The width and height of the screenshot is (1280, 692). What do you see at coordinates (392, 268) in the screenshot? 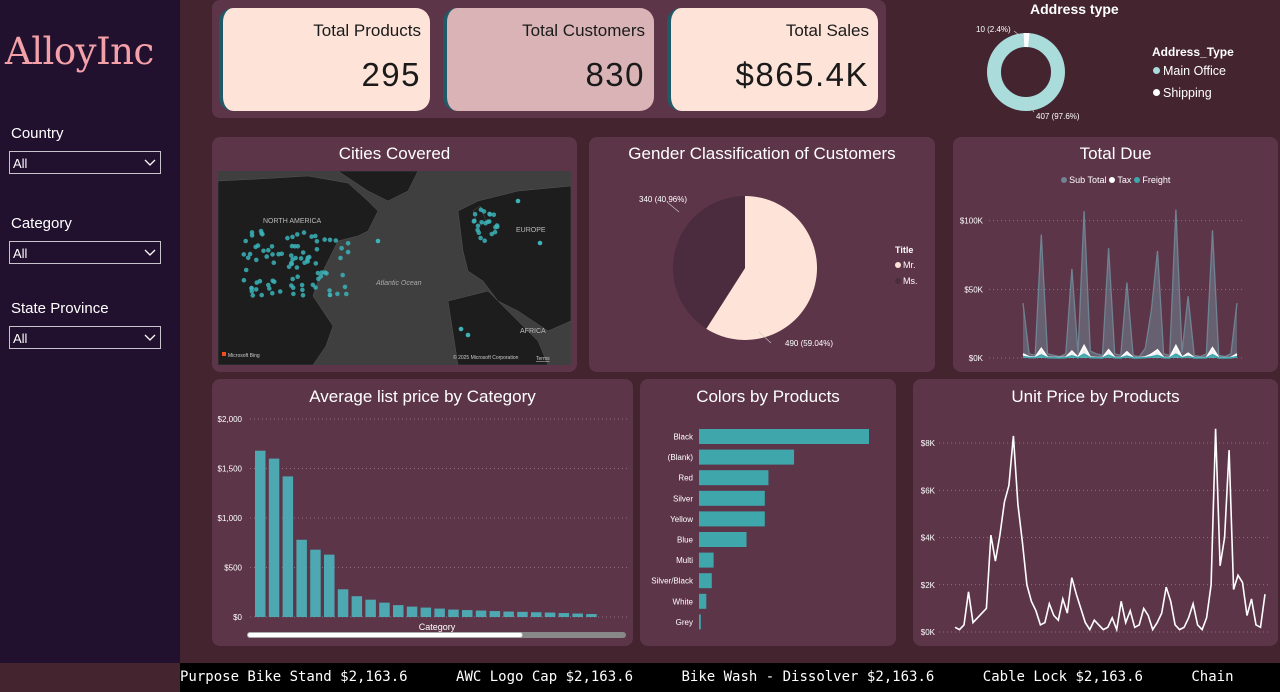
I see `city-markers` at bounding box center [392, 268].